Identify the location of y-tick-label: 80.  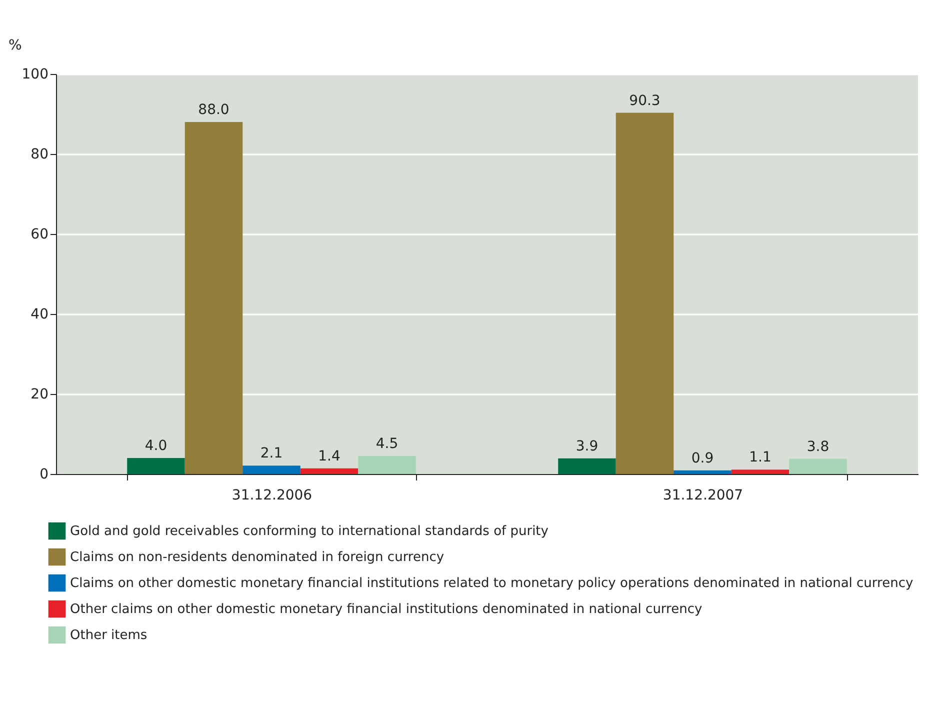
(39, 154).